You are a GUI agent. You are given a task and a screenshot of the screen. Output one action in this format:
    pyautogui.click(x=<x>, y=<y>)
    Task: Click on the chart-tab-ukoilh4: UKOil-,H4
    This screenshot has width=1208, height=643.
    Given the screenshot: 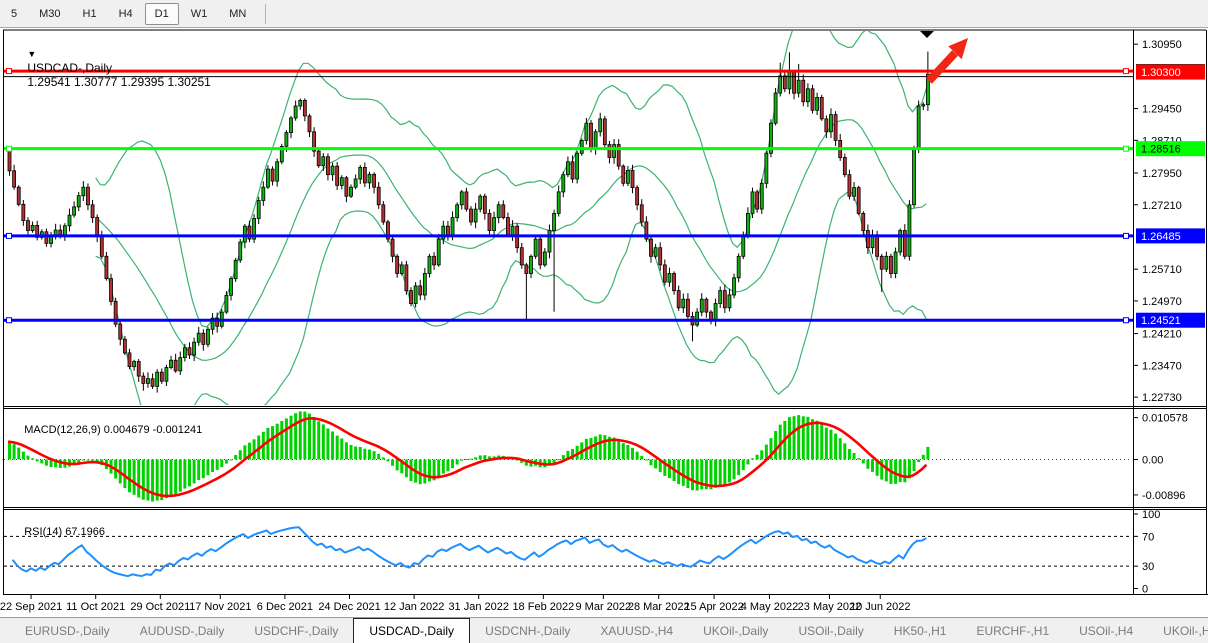 What is the action you would take?
    pyautogui.click(x=1185, y=630)
    